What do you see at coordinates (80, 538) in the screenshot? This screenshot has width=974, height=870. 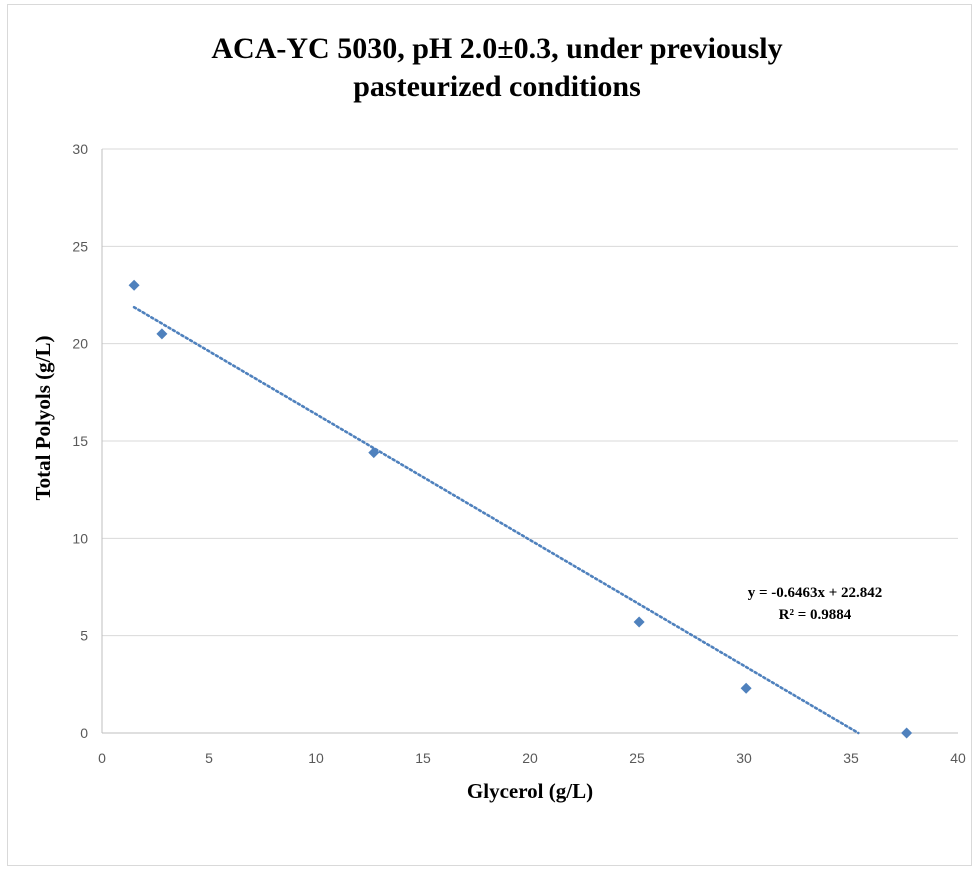 I see `y-tick-label: 10` at bounding box center [80, 538].